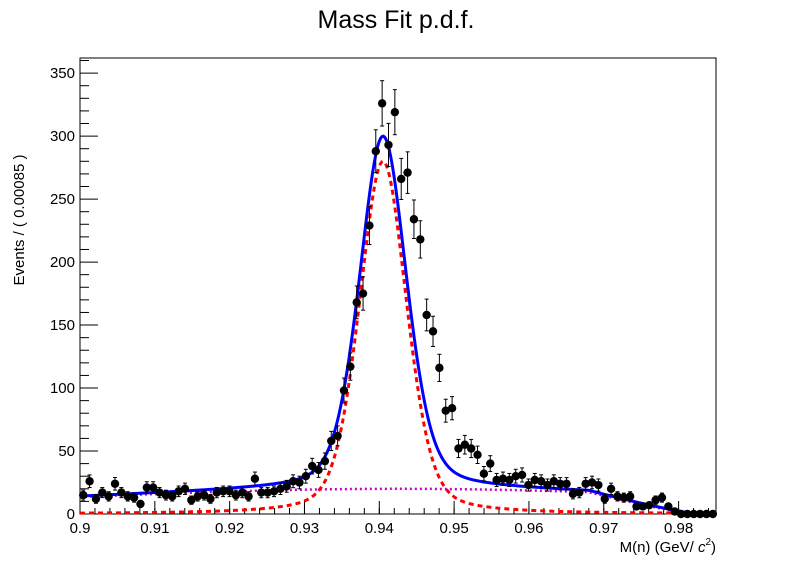  Describe the element at coordinates (659, 547) in the screenshot. I see `x-axis-label-main: M(n) (GeV/` at that location.